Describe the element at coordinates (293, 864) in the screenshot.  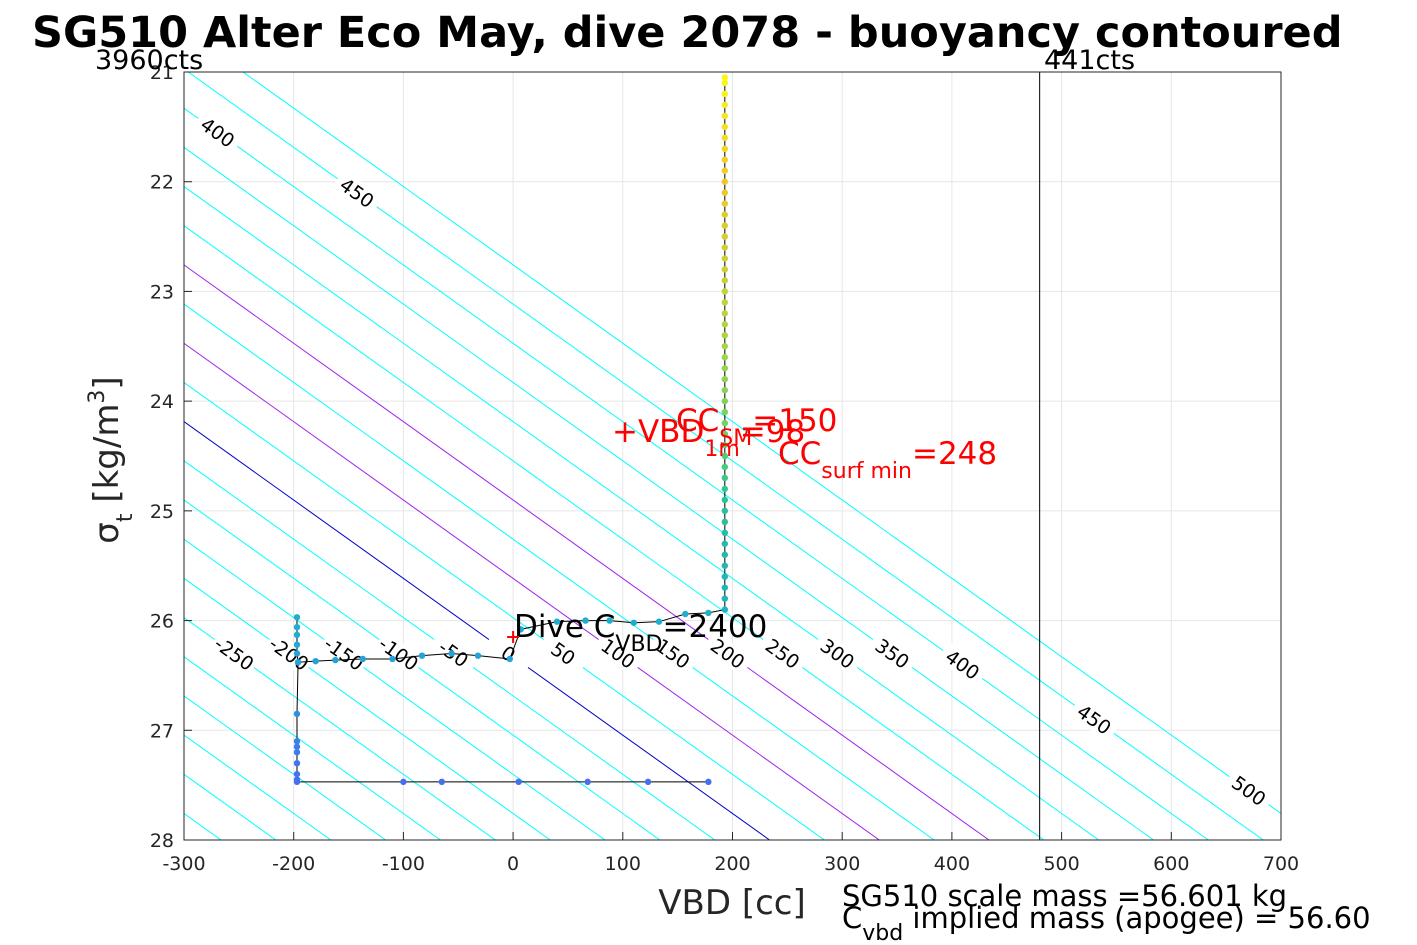
I see `x-tick-label: -200` at that location.